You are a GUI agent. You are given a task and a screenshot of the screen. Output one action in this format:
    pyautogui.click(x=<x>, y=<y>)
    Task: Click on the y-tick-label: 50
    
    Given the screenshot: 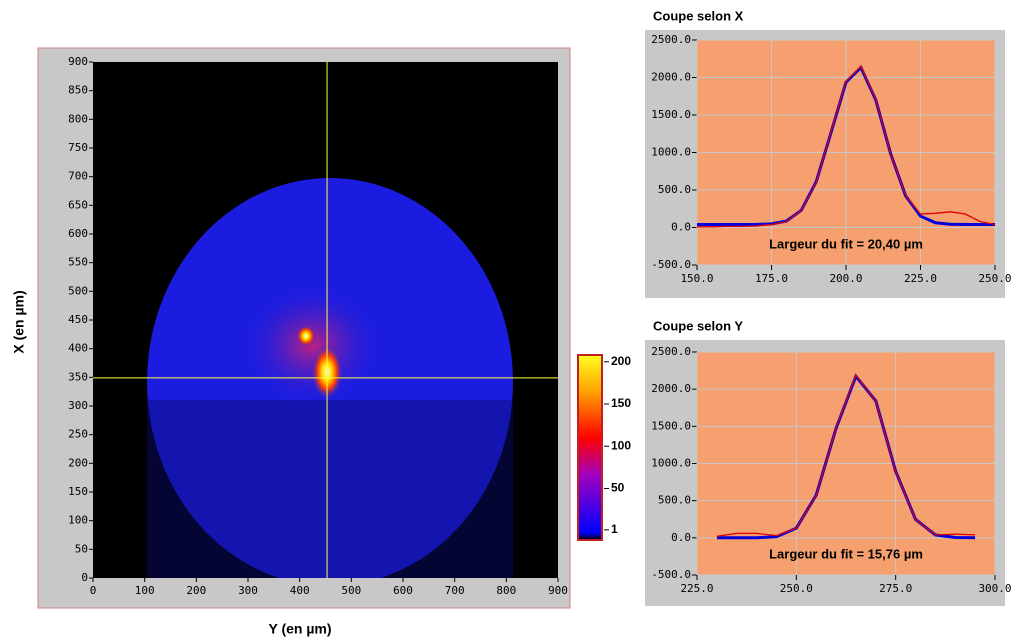 What is the action you would take?
    pyautogui.click(x=81, y=548)
    